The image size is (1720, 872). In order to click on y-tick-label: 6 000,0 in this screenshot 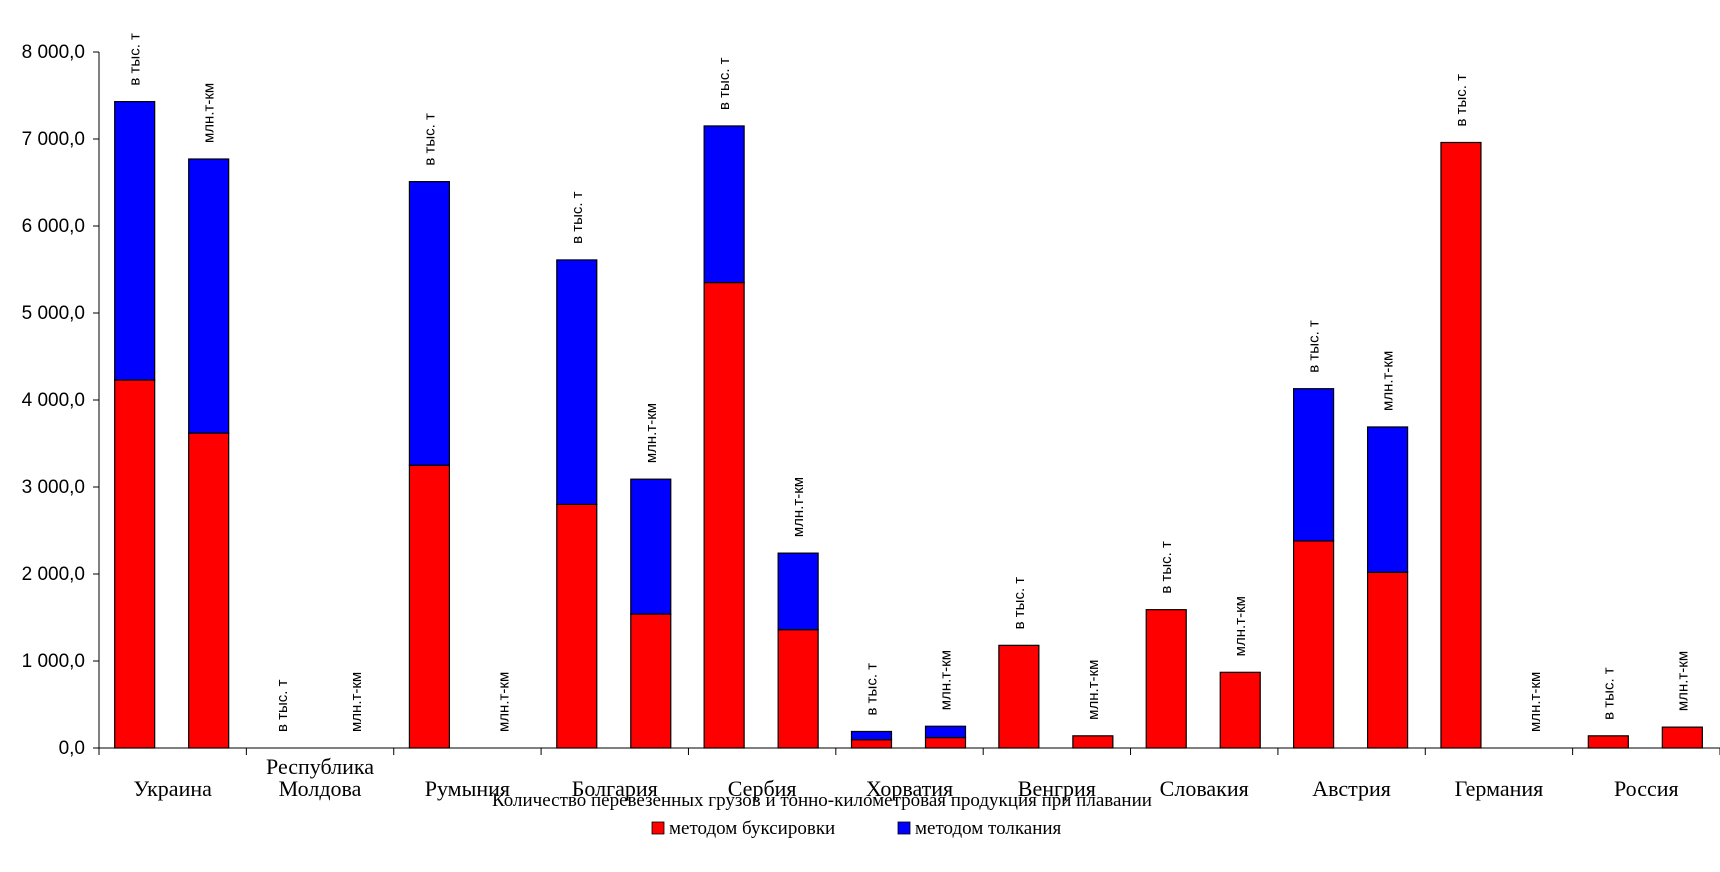, I will do `click(53, 226)`.